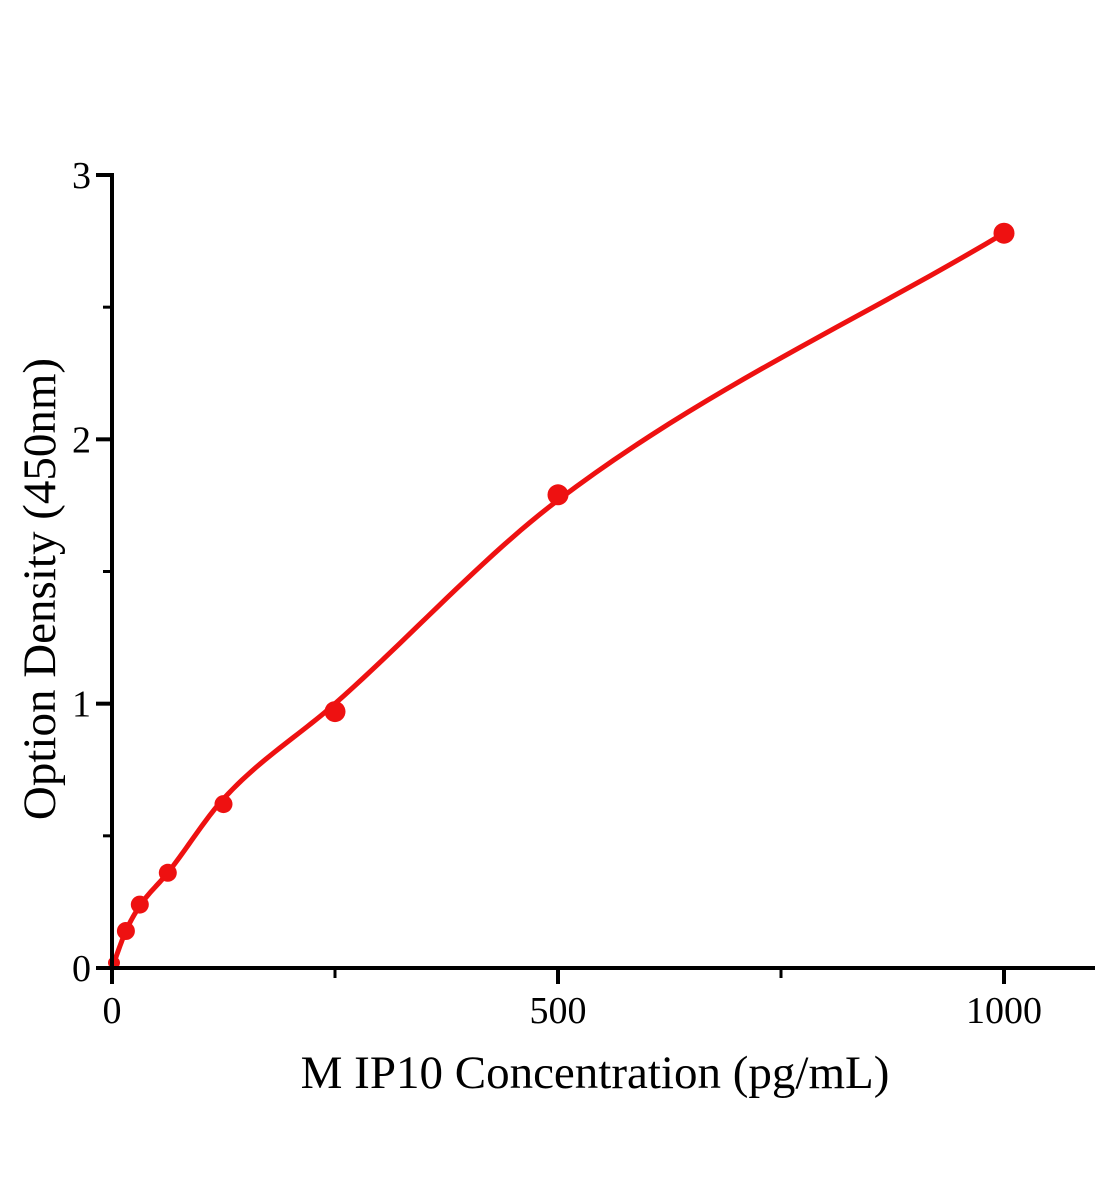 The width and height of the screenshot is (1104, 1200). Describe the element at coordinates (595, 1073) in the screenshot. I see `x-axis-title: M IP10 Concentration (pg/mL)` at that location.